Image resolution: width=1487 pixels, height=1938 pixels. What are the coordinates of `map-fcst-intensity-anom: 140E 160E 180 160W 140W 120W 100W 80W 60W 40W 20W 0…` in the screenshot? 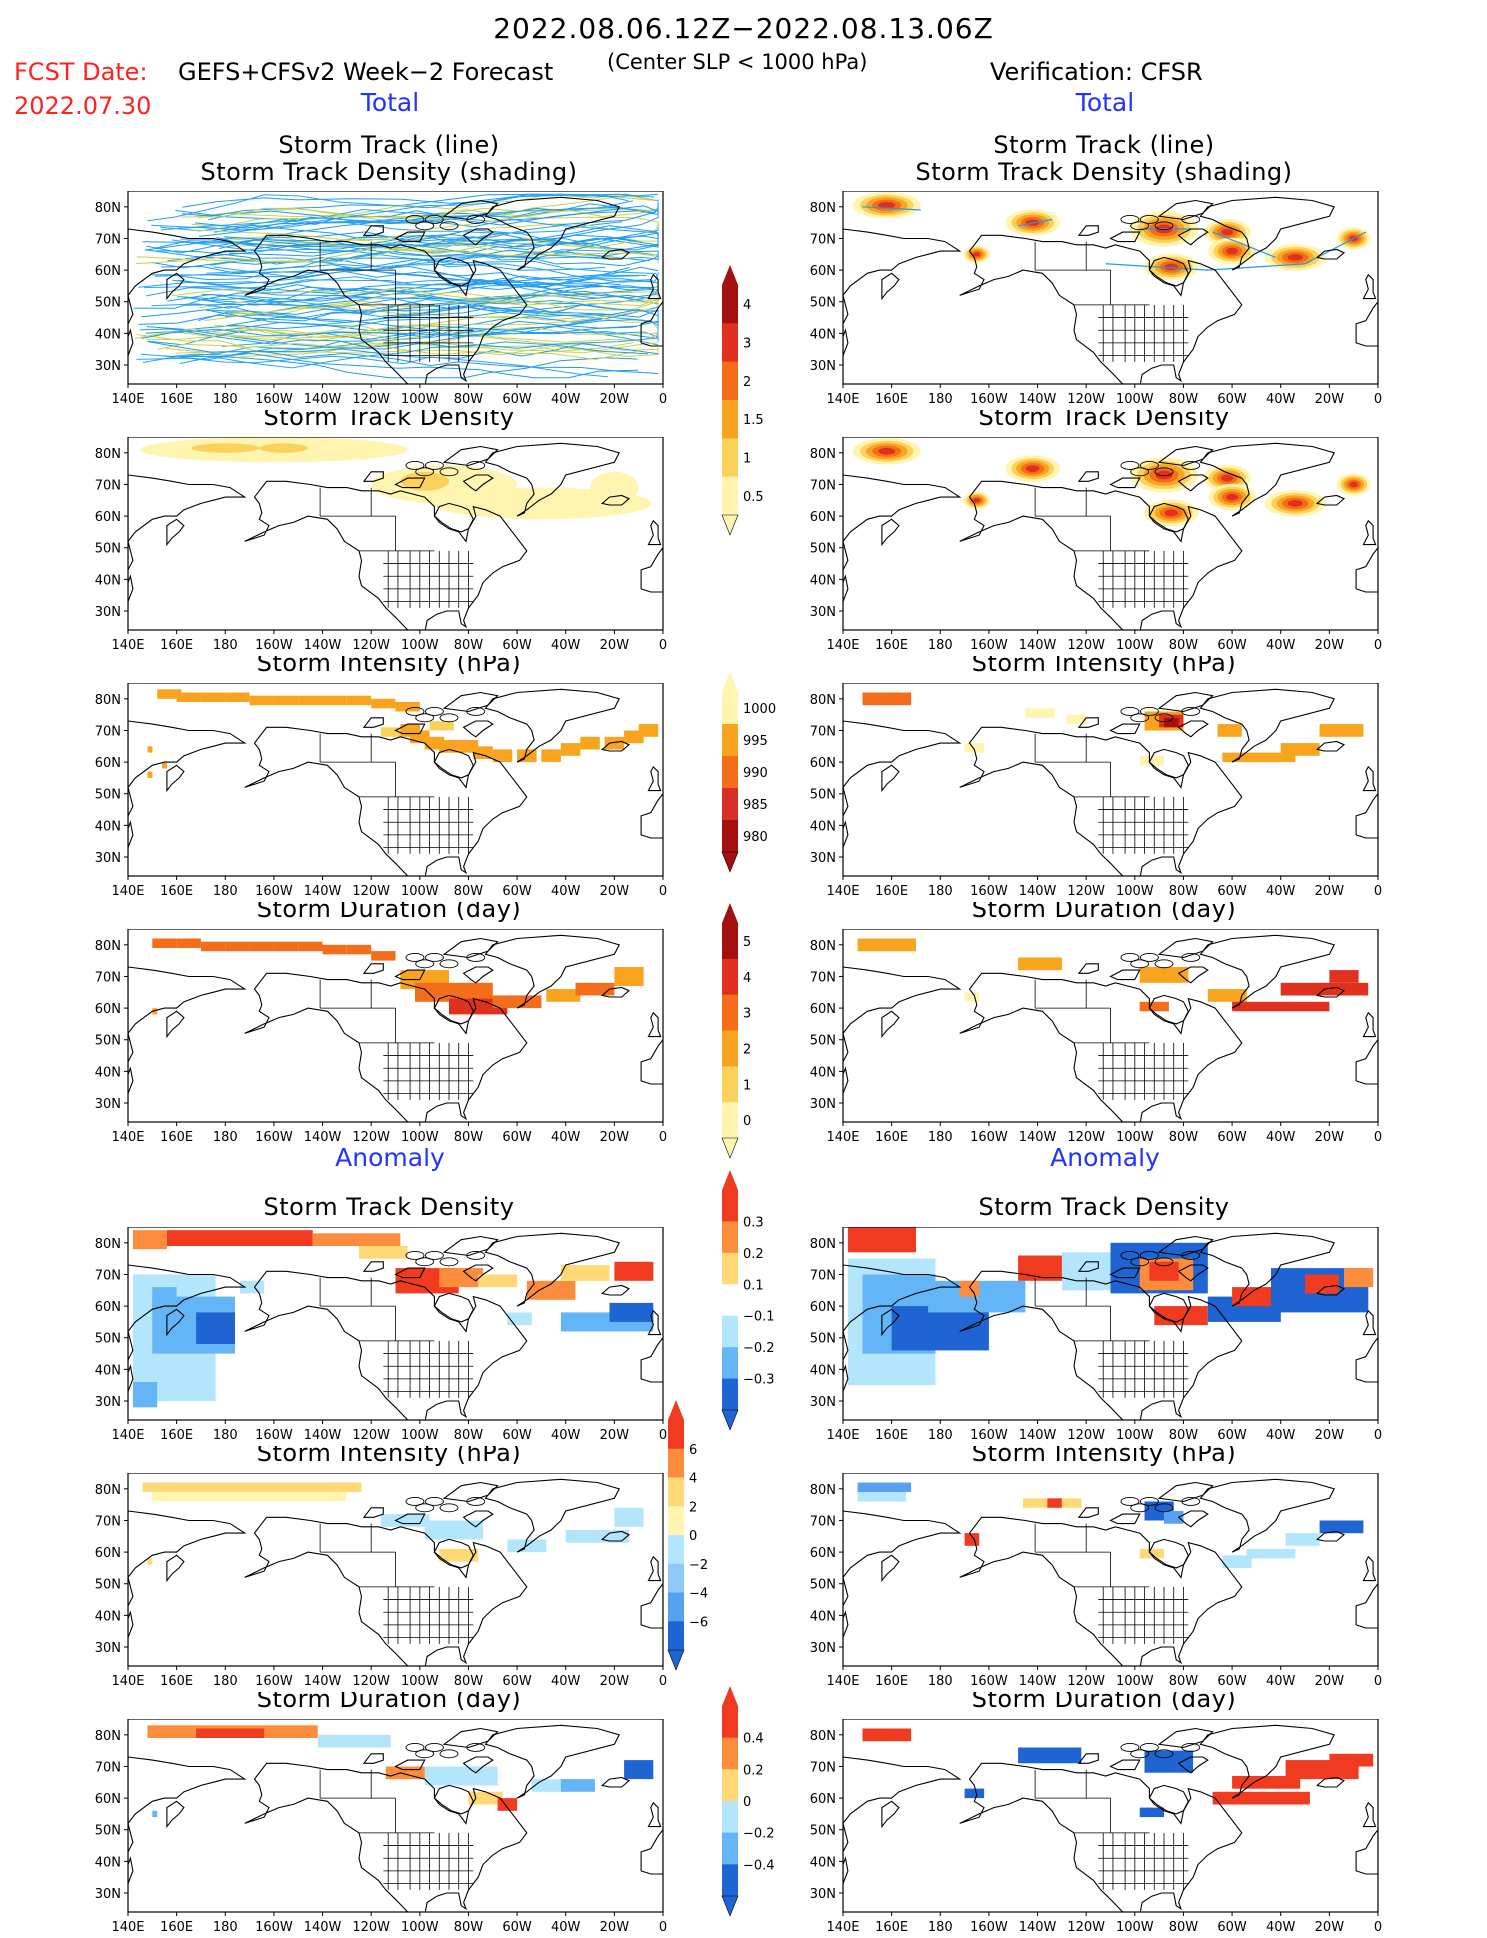 It's located at (380, 1582).